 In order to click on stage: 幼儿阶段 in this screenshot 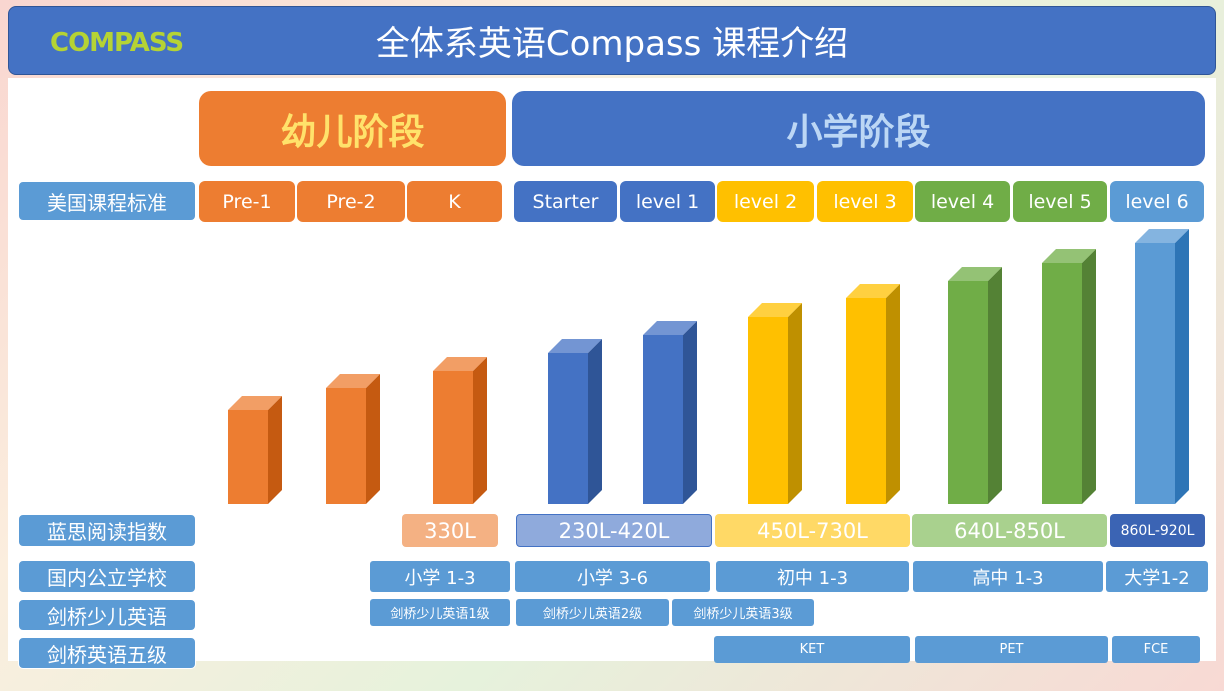, I will do `click(352, 128)`.